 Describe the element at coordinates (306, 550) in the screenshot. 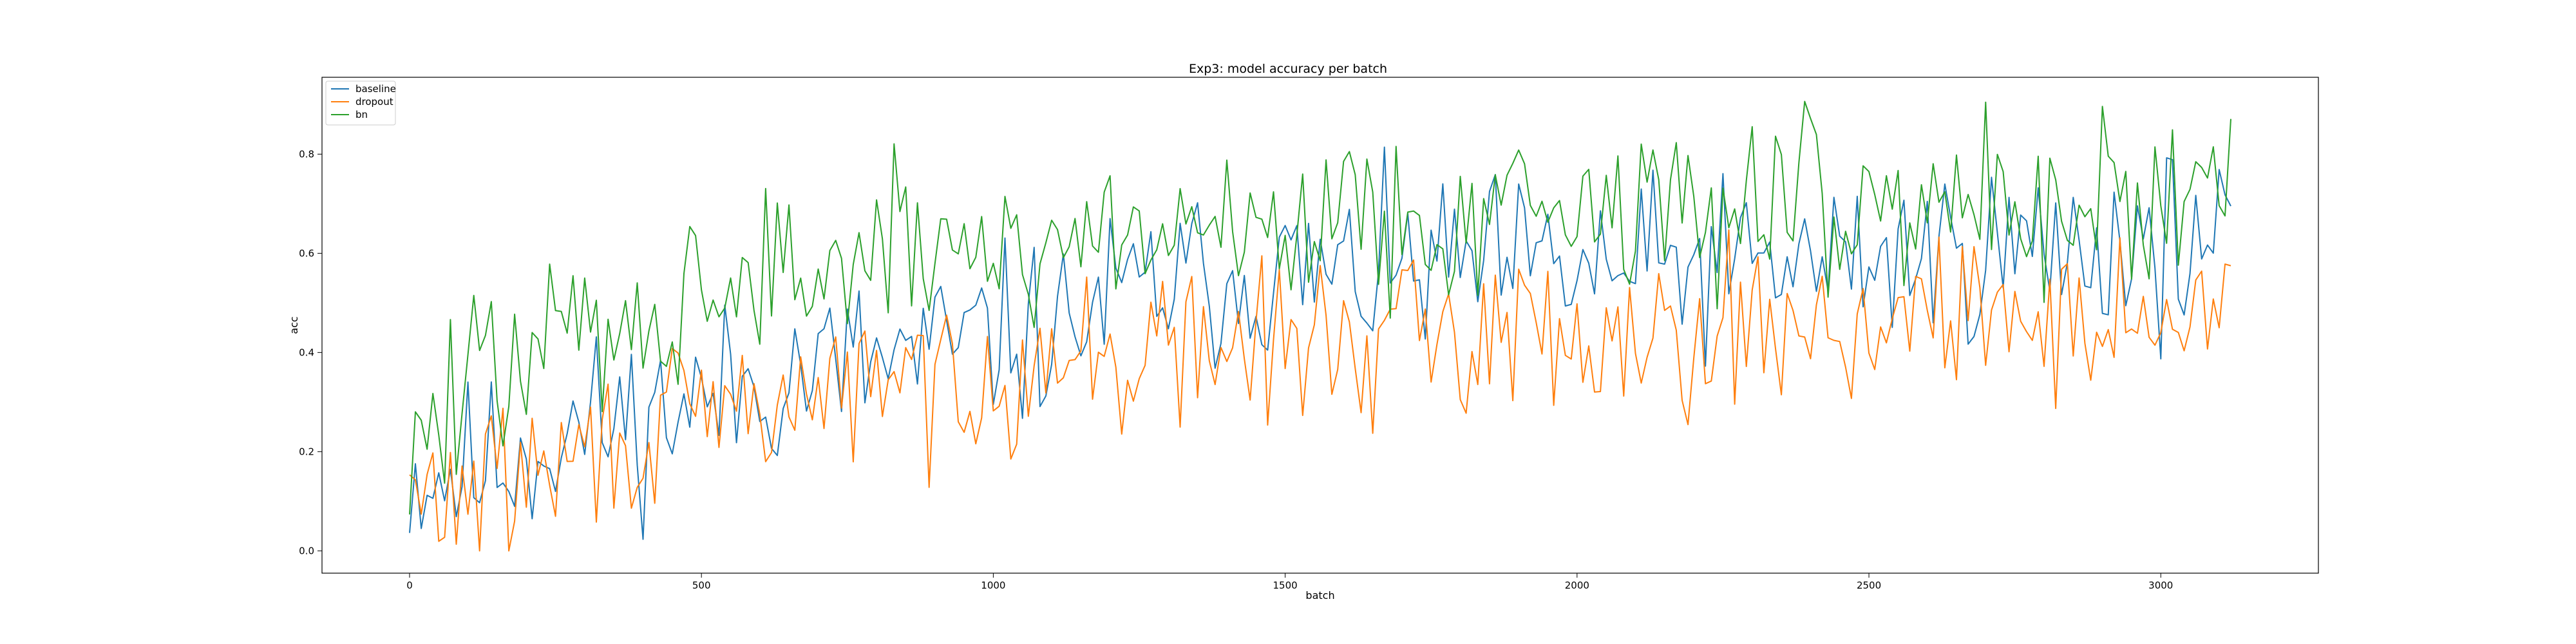

I see `y-tick-label: 0.0` at that location.